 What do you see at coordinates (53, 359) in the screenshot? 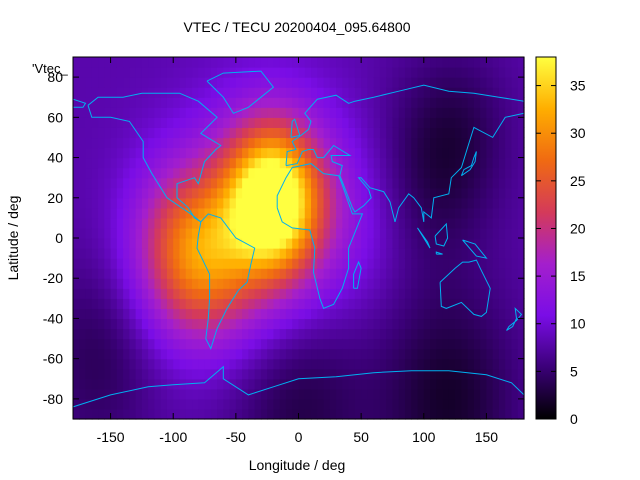
I see `y-tick-label: -60` at bounding box center [53, 359].